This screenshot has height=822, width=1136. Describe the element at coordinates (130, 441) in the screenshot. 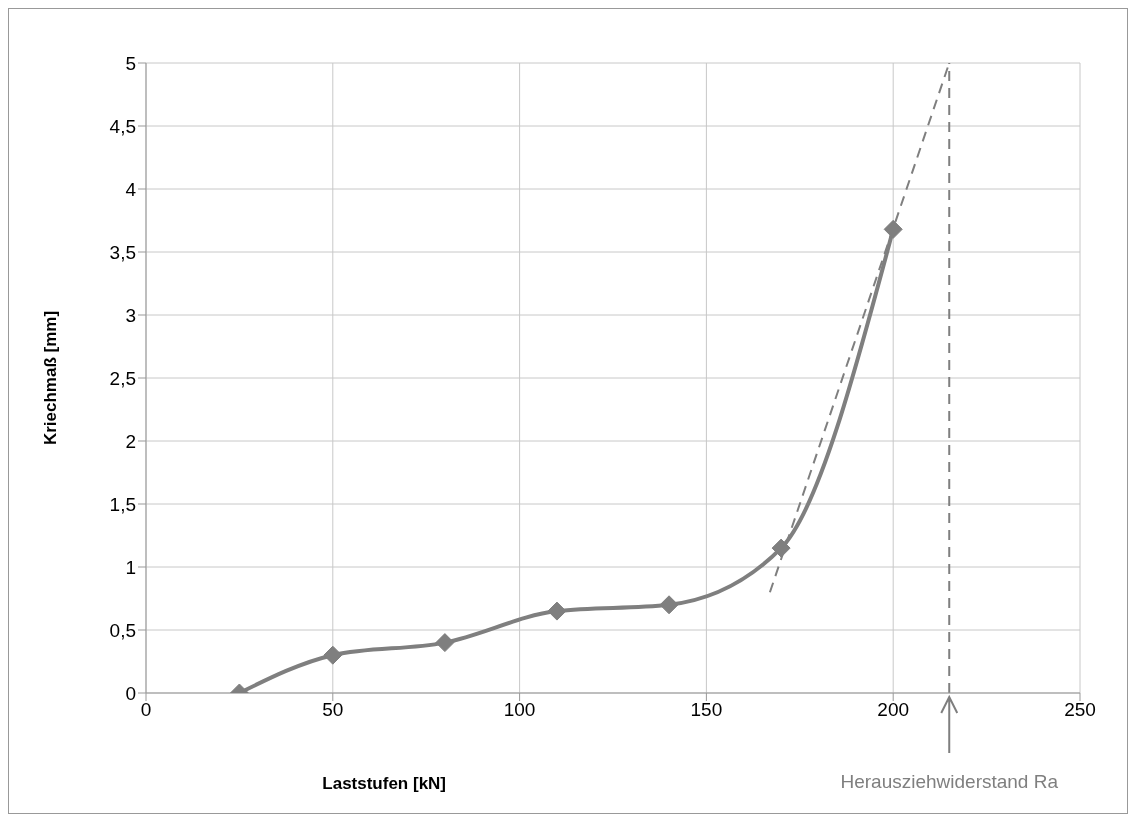

I see `y-tick-label: 2` at that location.